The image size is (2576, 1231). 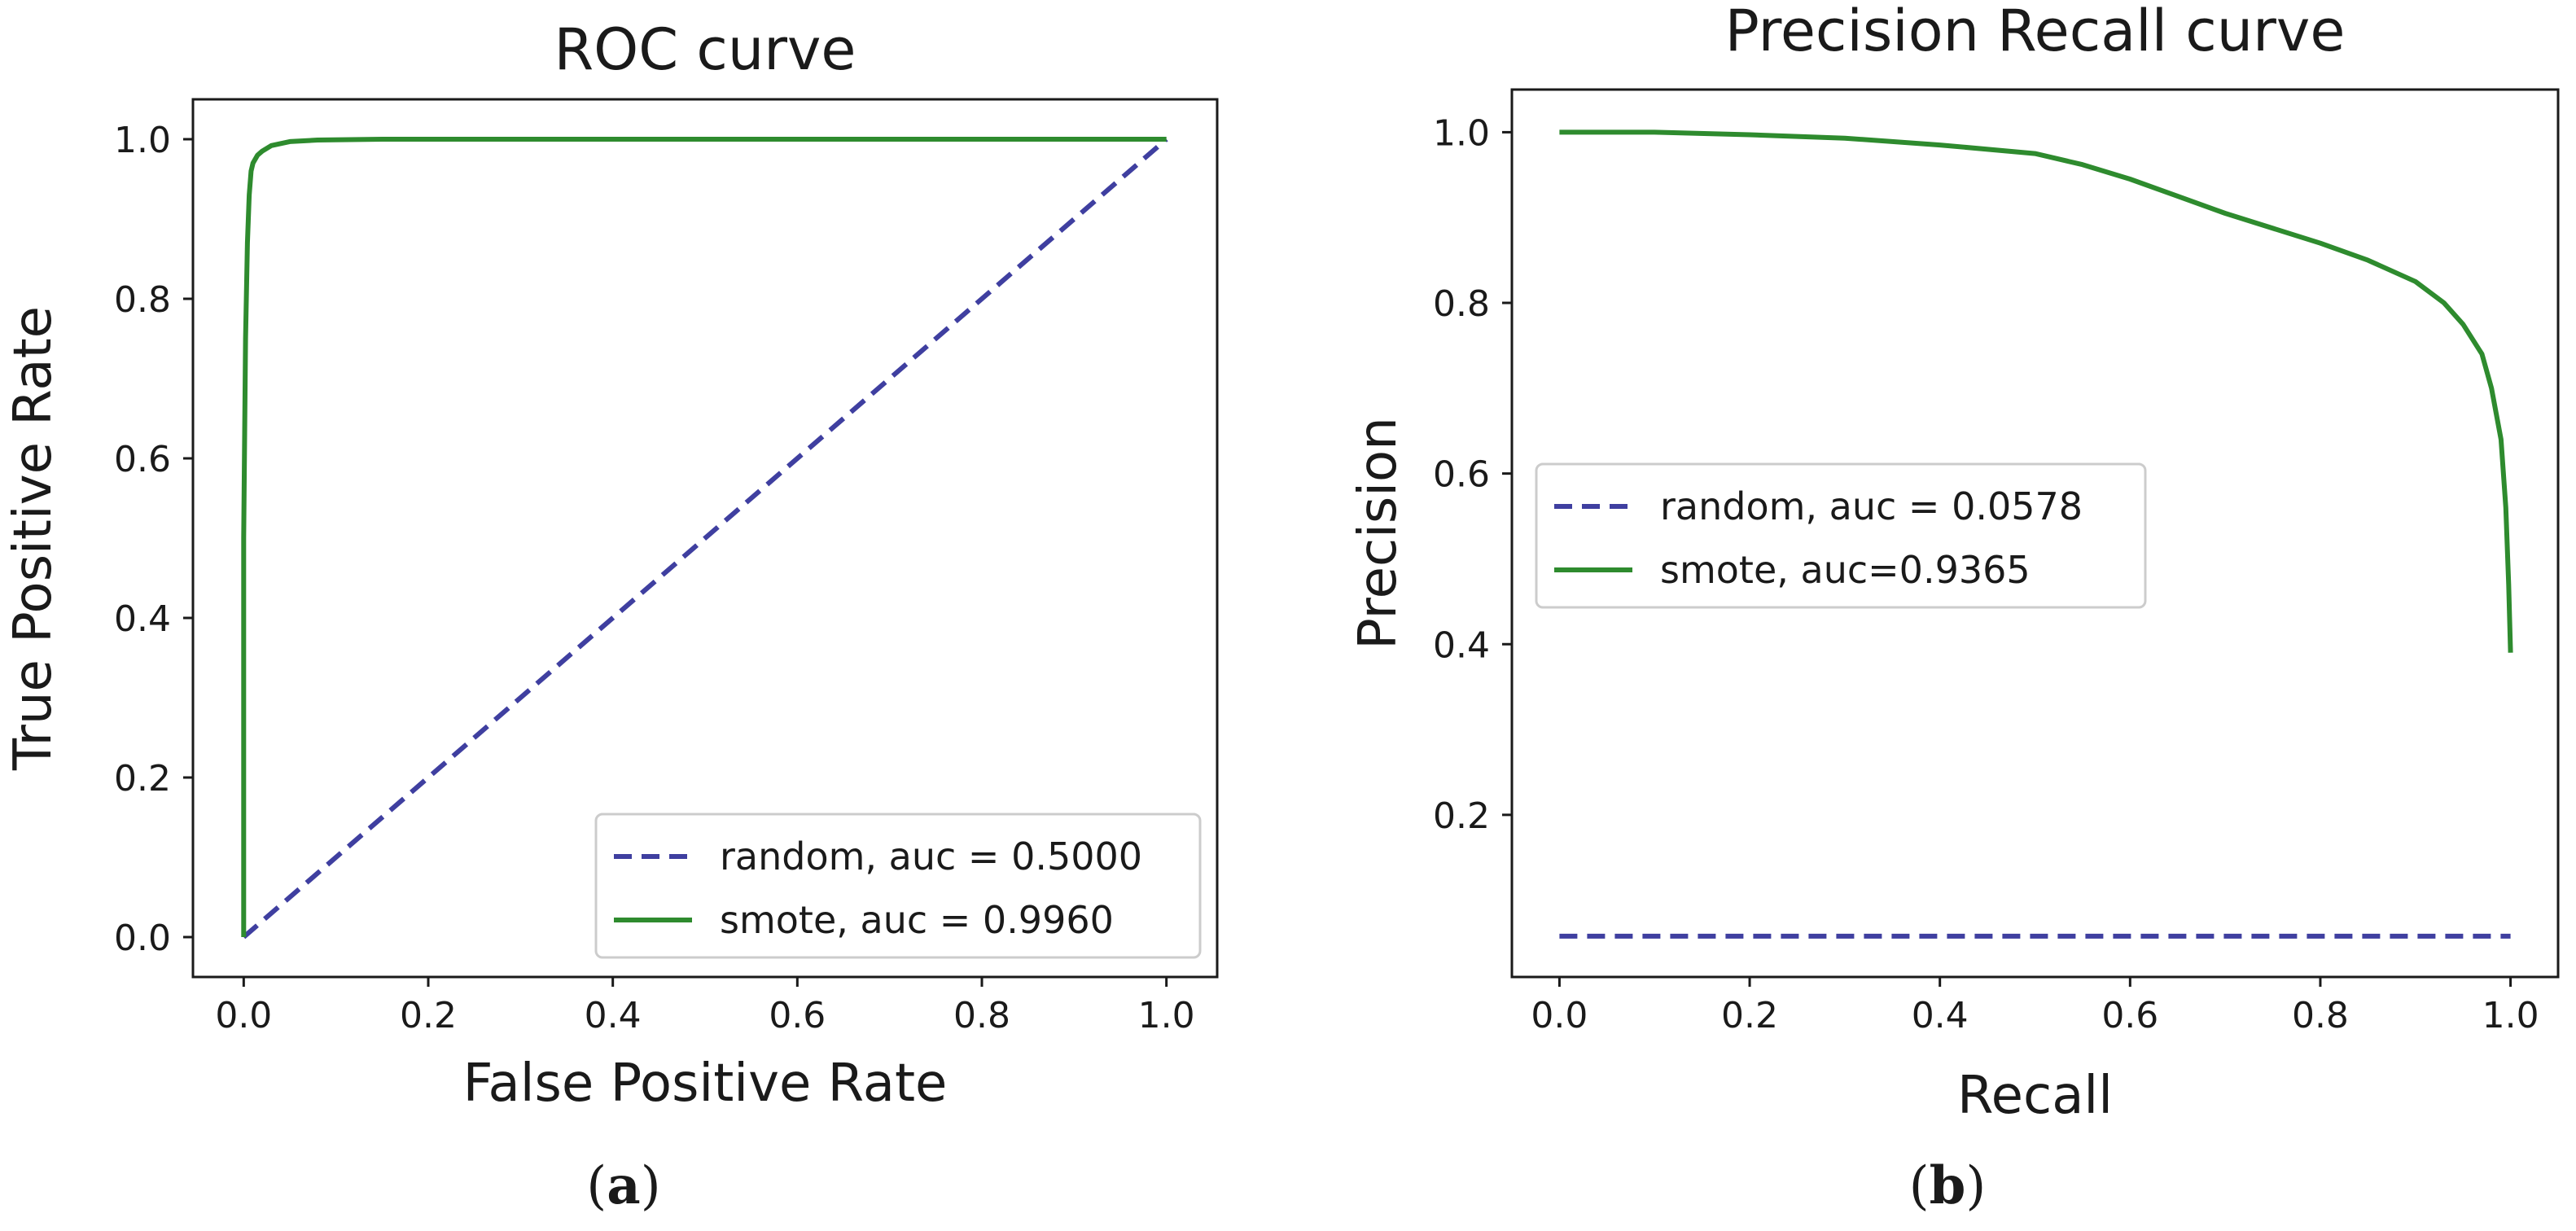 I want to click on y-axis-label: True Positive Rate, so click(x=33, y=538).